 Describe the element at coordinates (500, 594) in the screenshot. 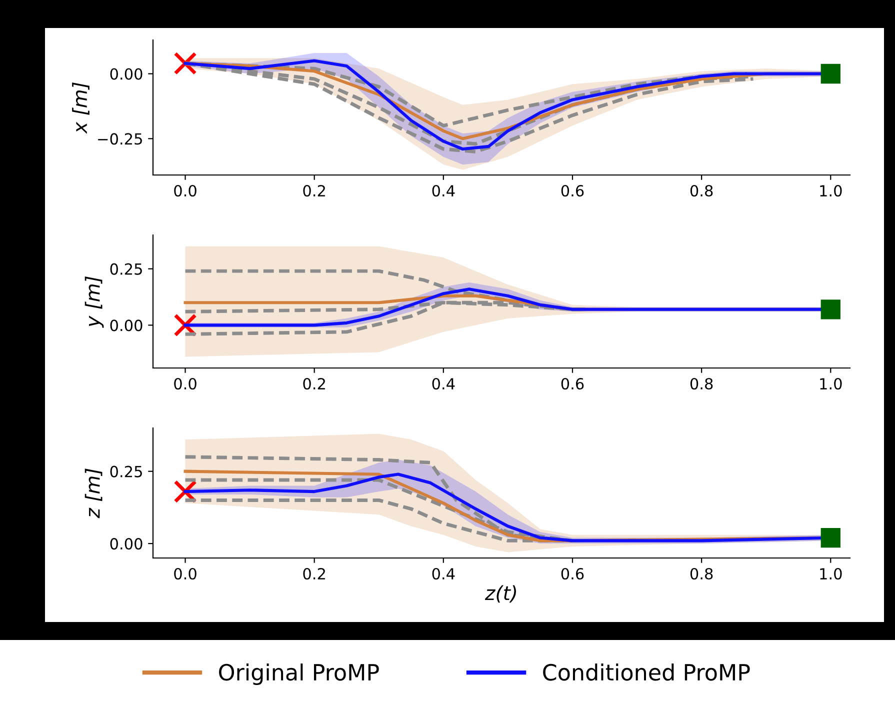

I see `x-axis-title: z(t)` at that location.